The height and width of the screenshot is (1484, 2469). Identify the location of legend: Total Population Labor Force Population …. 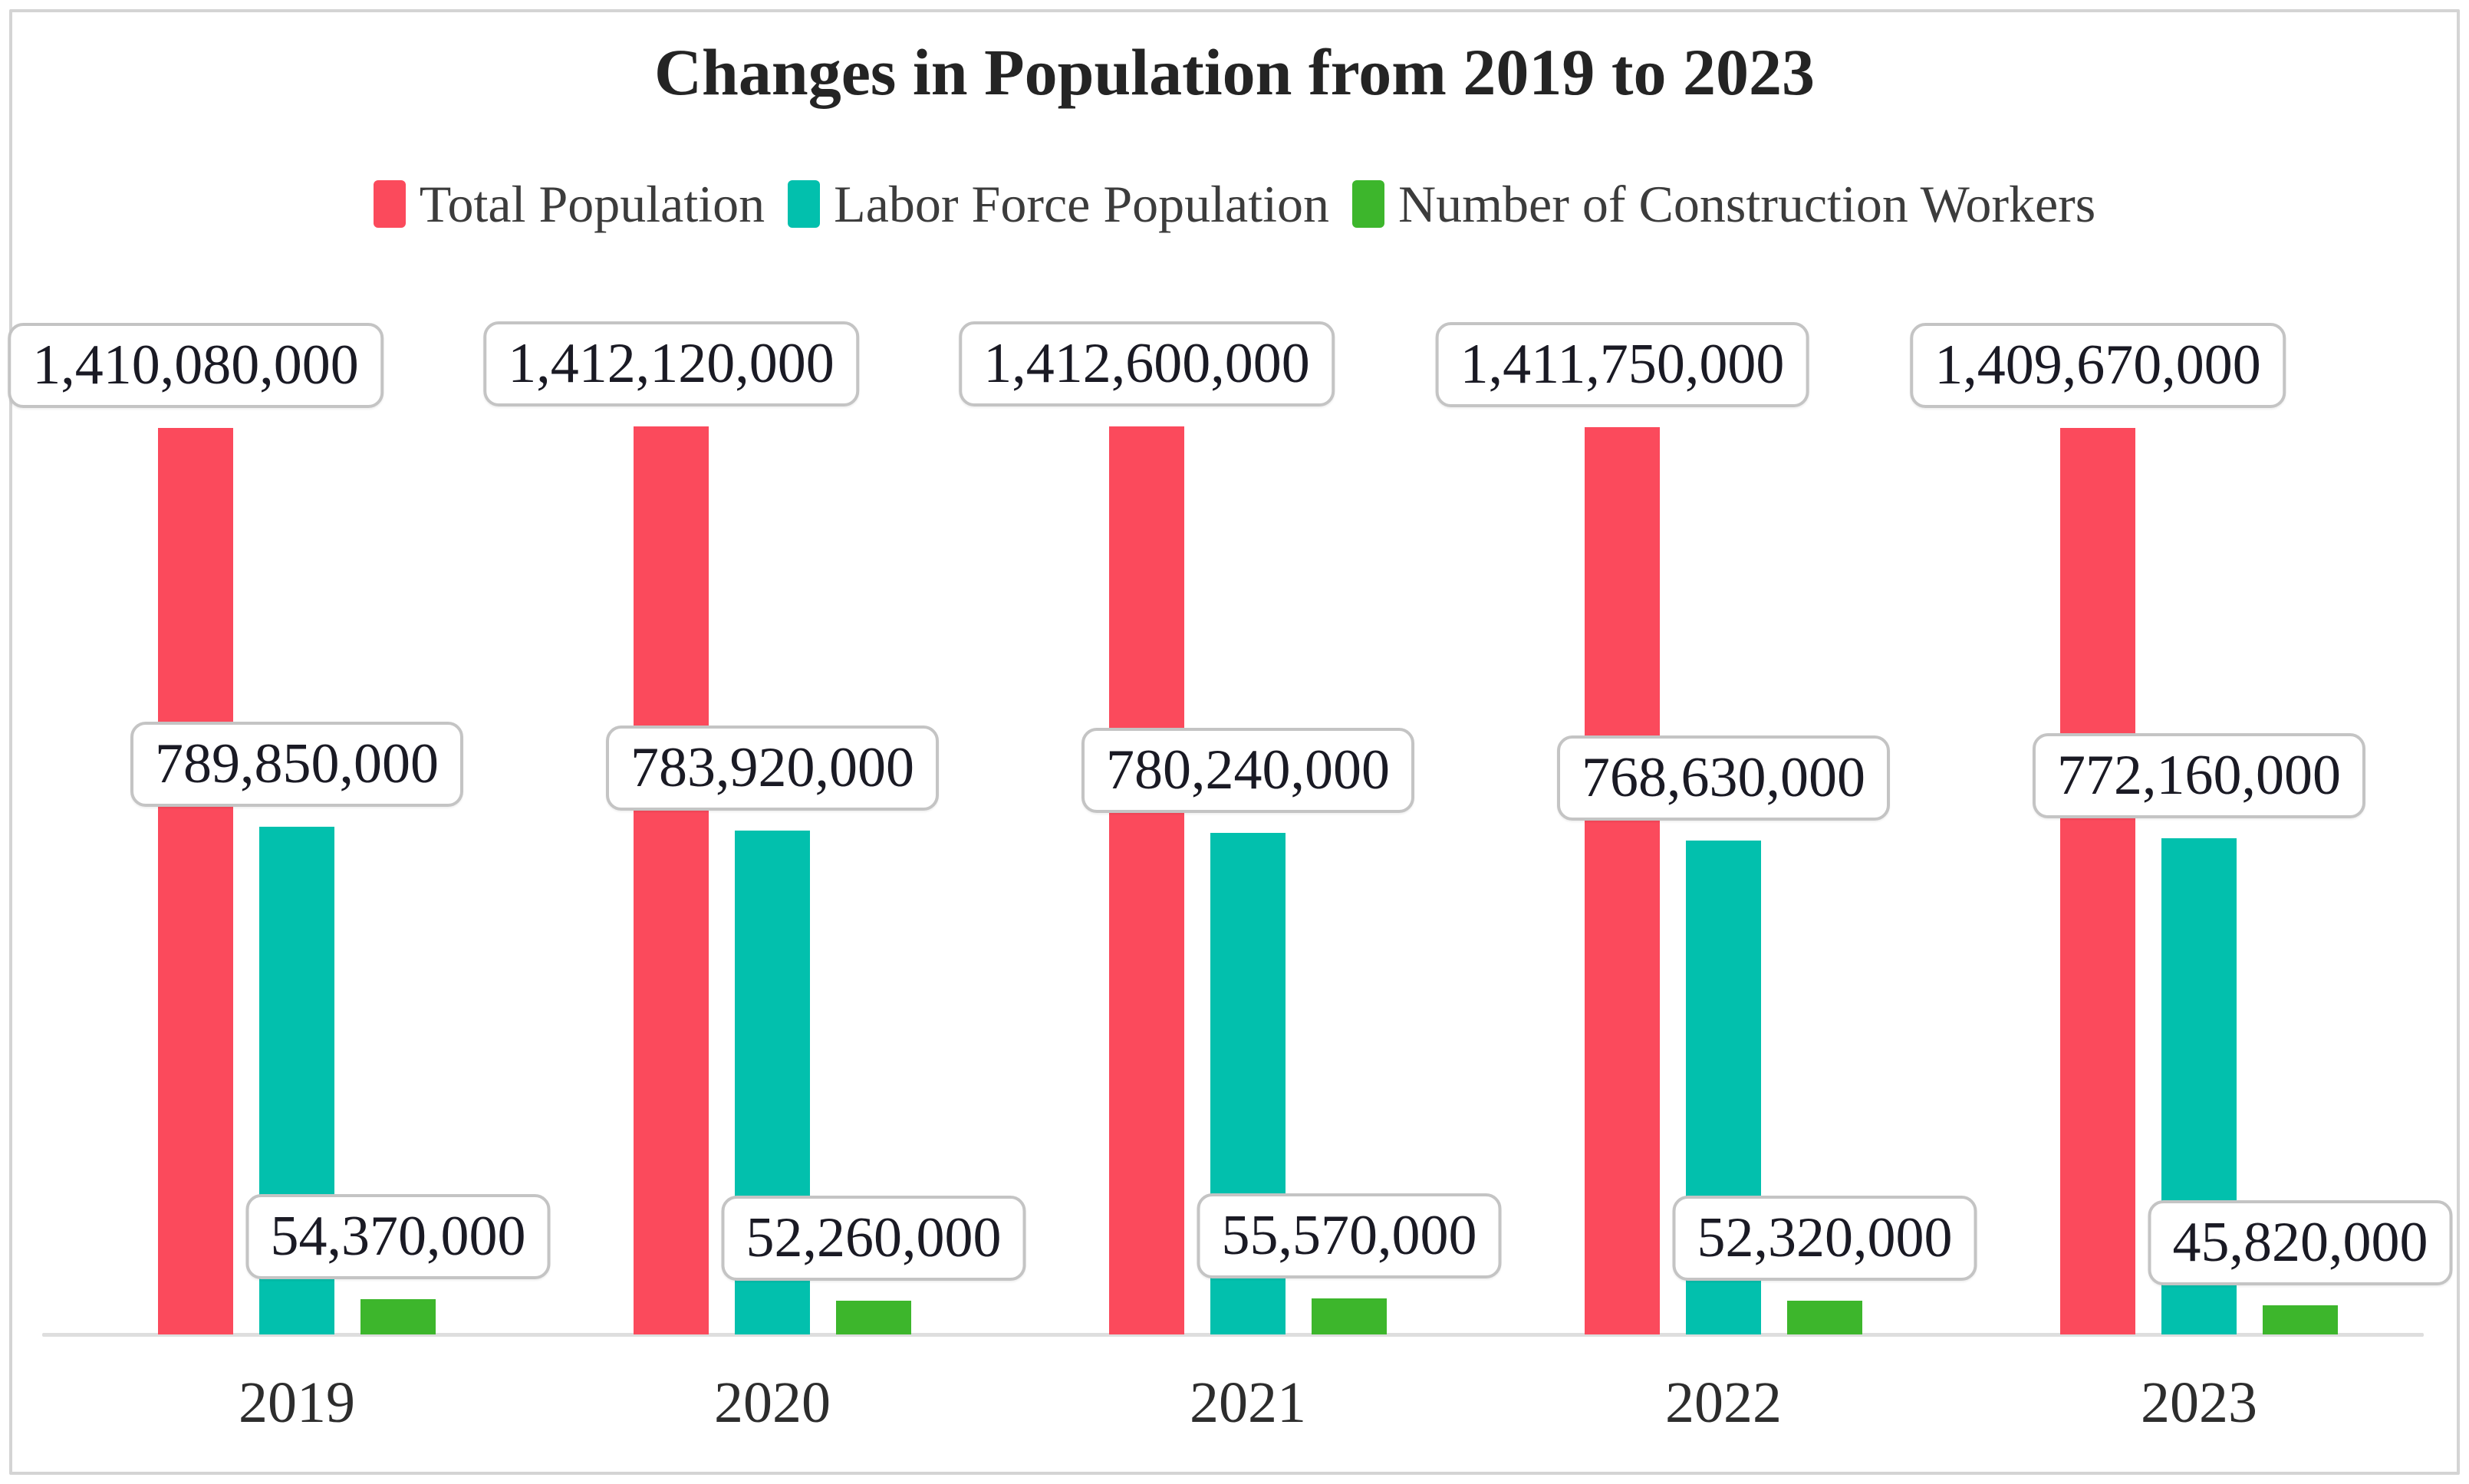
(1234, 204).